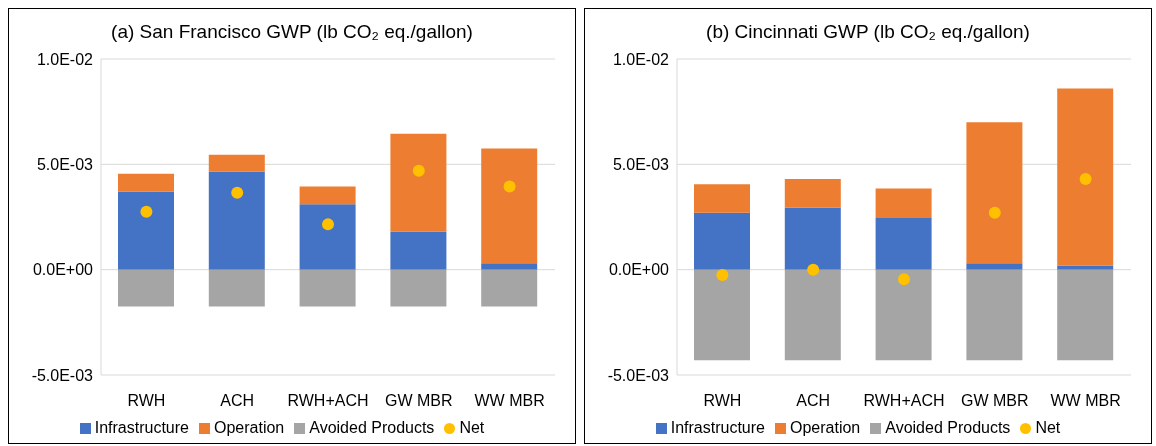  What do you see at coordinates (292, 32) in the screenshot?
I see `chart-title: (a) San Francisco GWP (lb CO₂ eq./gallon)` at bounding box center [292, 32].